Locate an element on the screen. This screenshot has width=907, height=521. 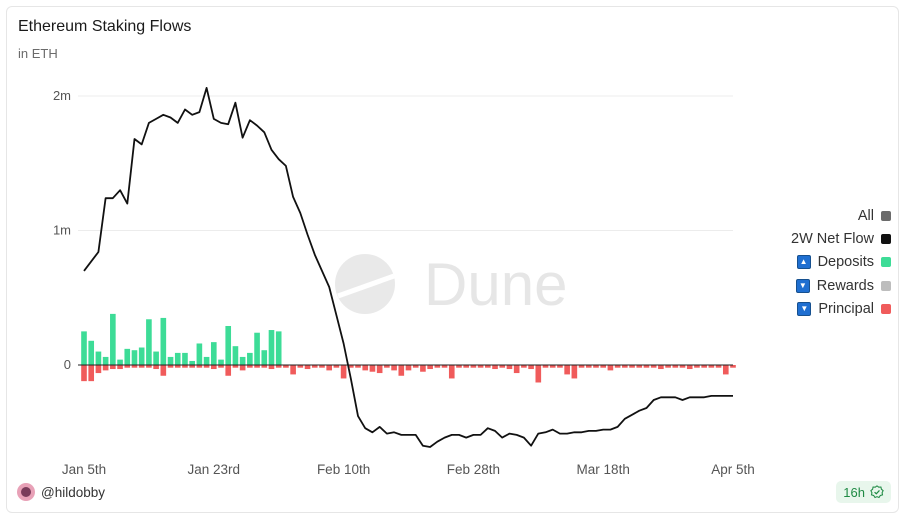
legend-item-all: All is located at coordinates (811, 215).